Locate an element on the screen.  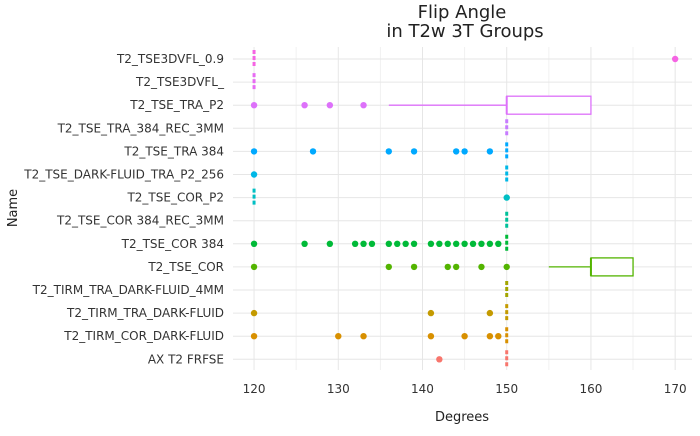
x-tick-label: 160 is located at coordinates (590, 389).